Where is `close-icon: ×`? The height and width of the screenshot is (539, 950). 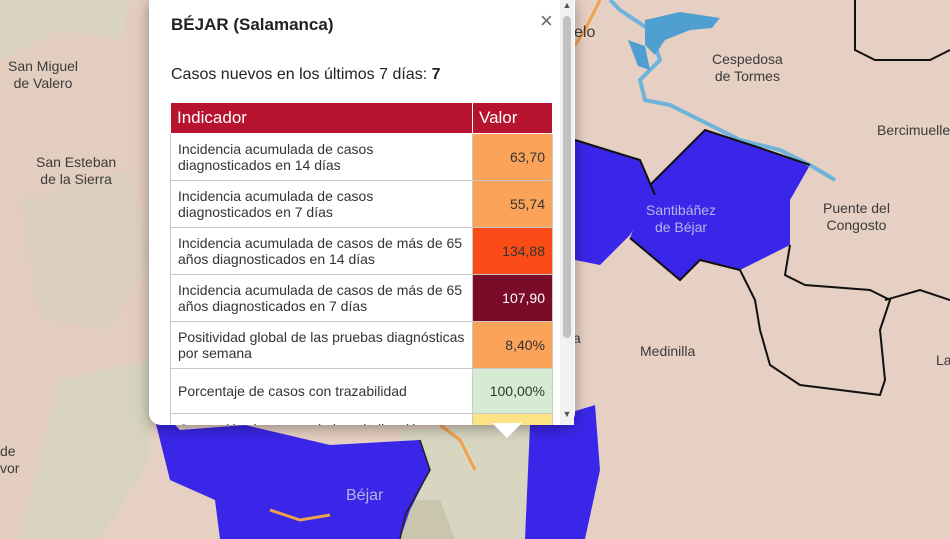
close-icon: × is located at coordinates (546, 20).